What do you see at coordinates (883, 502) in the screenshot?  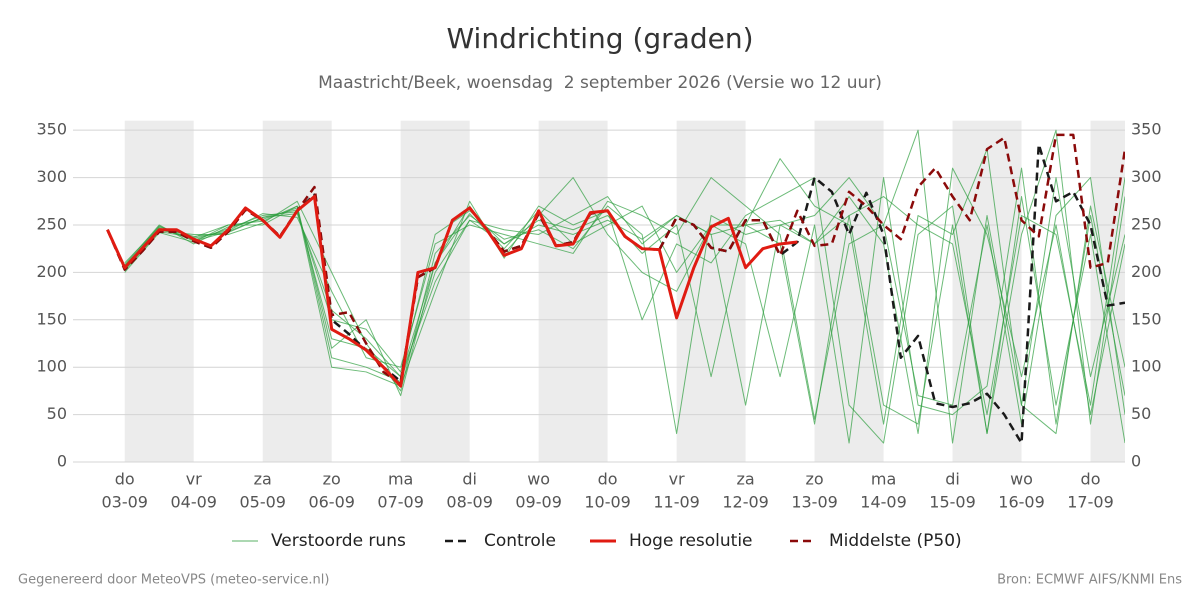 I see `x-tick-date: 14-09` at bounding box center [883, 502].